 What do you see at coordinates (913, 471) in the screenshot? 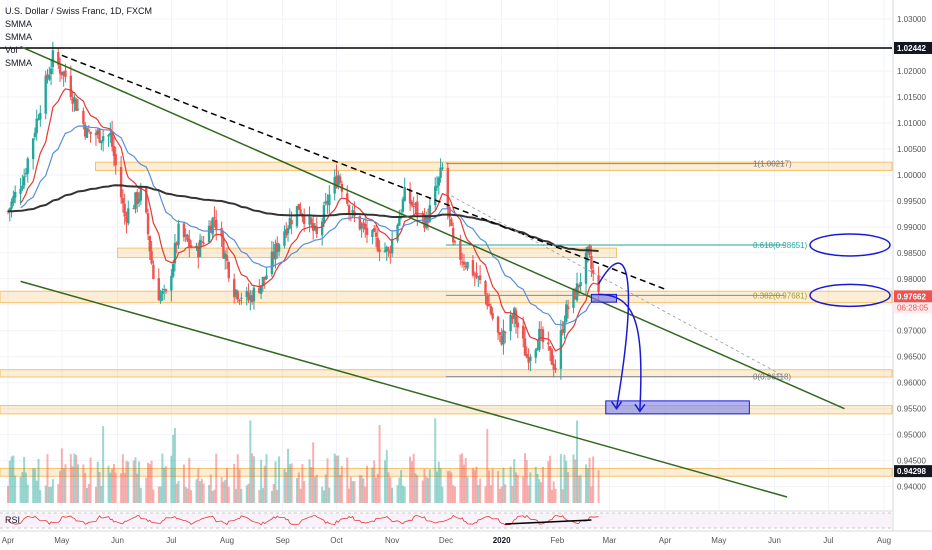
I see `price-label-box` at bounding box center [913, 471].